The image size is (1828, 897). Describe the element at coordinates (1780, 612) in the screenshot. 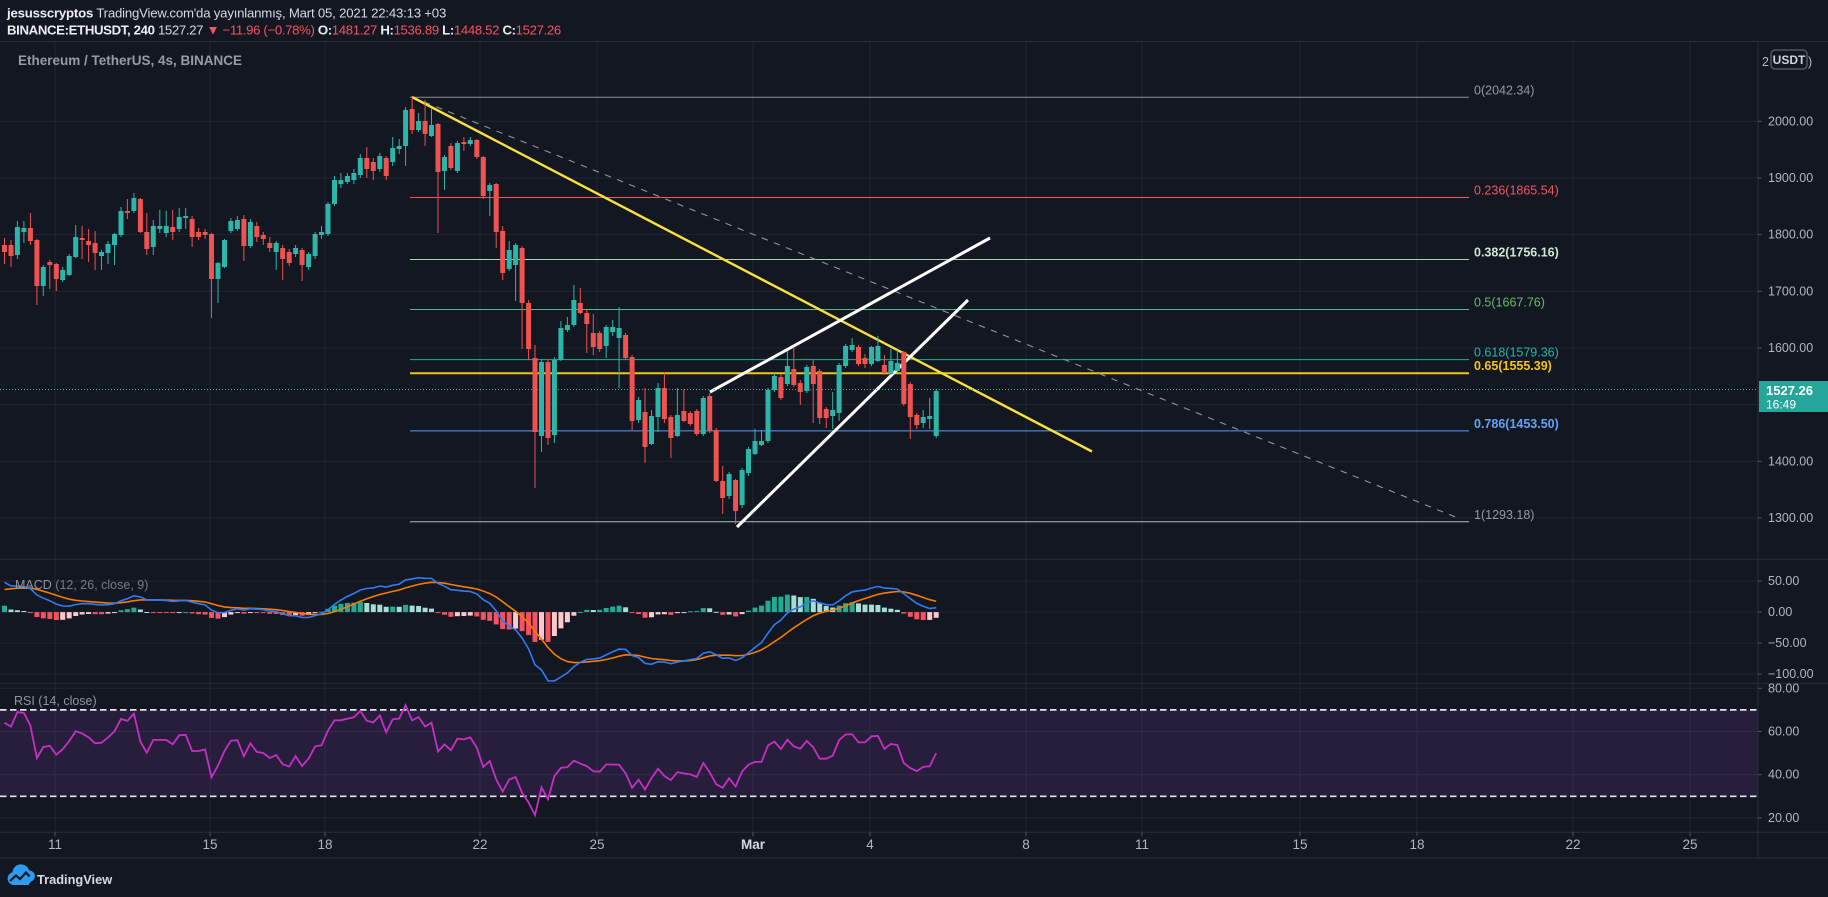

I see `svg-text: 0.00` at that location.